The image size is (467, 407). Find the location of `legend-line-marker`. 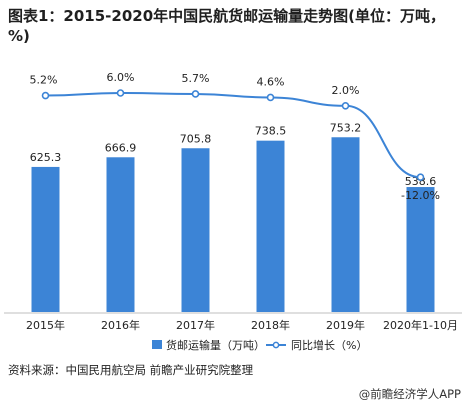

legend-line-marker is located at coordinates (276, 345).